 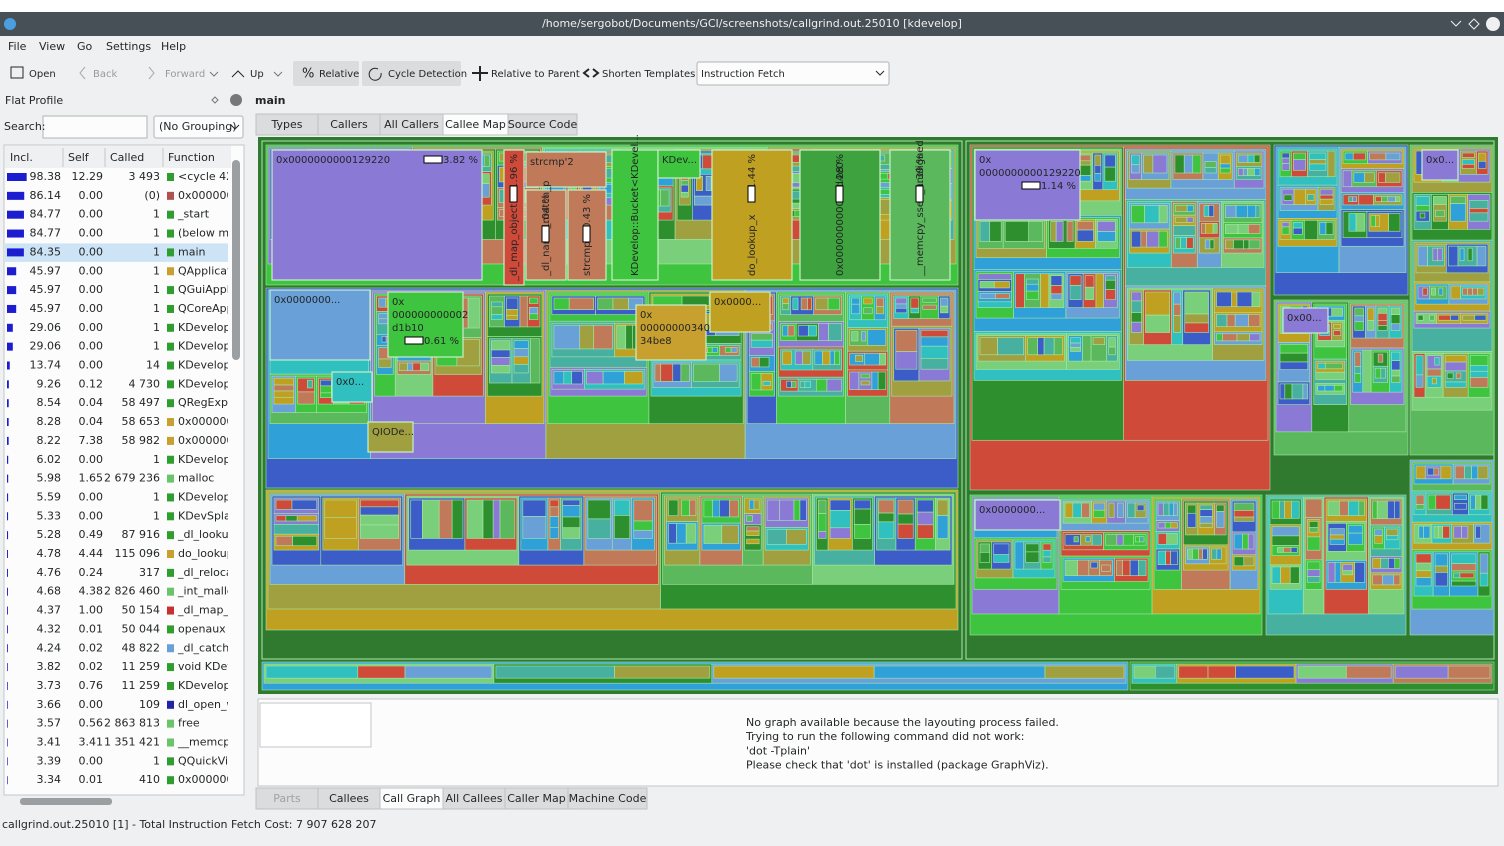 What do you see at coordinates (743, 74) in the screenshot?
I see `toolbar-event-type: Instruction Fetch` at bounding box center [743, 74].